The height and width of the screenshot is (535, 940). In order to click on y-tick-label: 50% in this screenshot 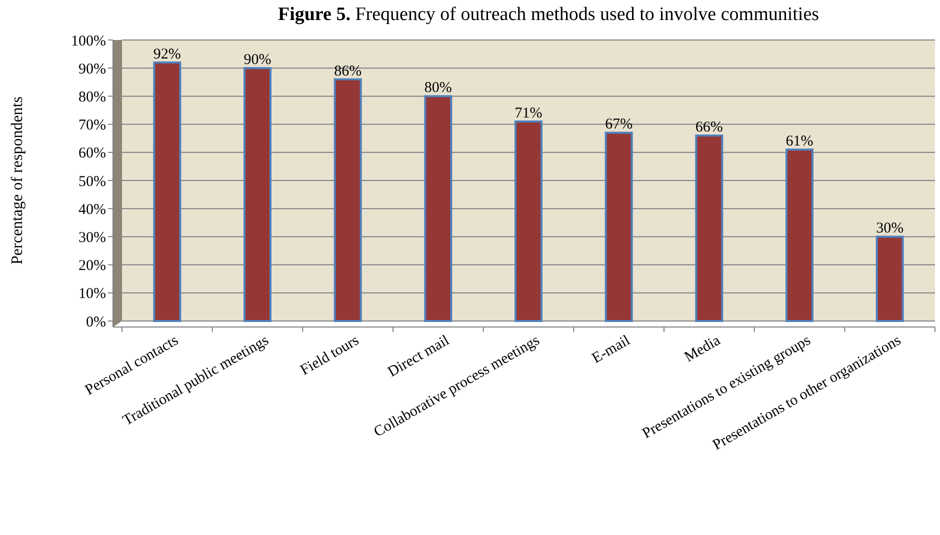, I will do `click(92, 182)`.